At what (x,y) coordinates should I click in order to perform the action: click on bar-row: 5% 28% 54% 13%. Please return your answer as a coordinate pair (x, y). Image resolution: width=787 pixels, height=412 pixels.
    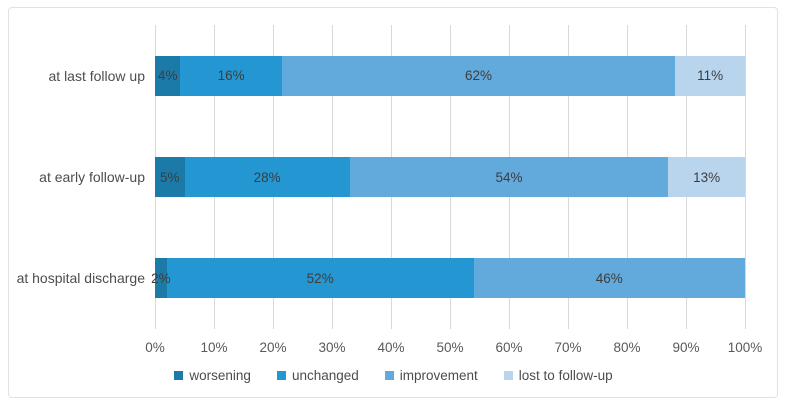
    Looking at the image, I should click on (450, 177).